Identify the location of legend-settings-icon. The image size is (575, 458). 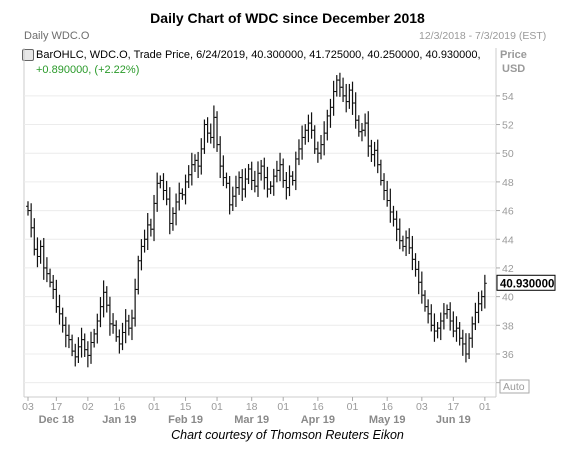
(28, 55).